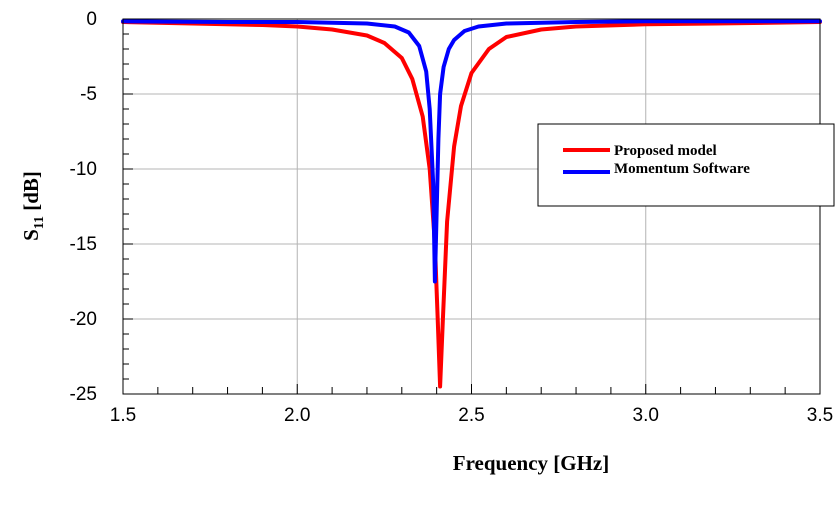 This screenshot has height=510, width=838. Describe the element at coordinates (531, 463) in the screenshot. I see `x-axis-title: Frequency [GHz]` at that location.